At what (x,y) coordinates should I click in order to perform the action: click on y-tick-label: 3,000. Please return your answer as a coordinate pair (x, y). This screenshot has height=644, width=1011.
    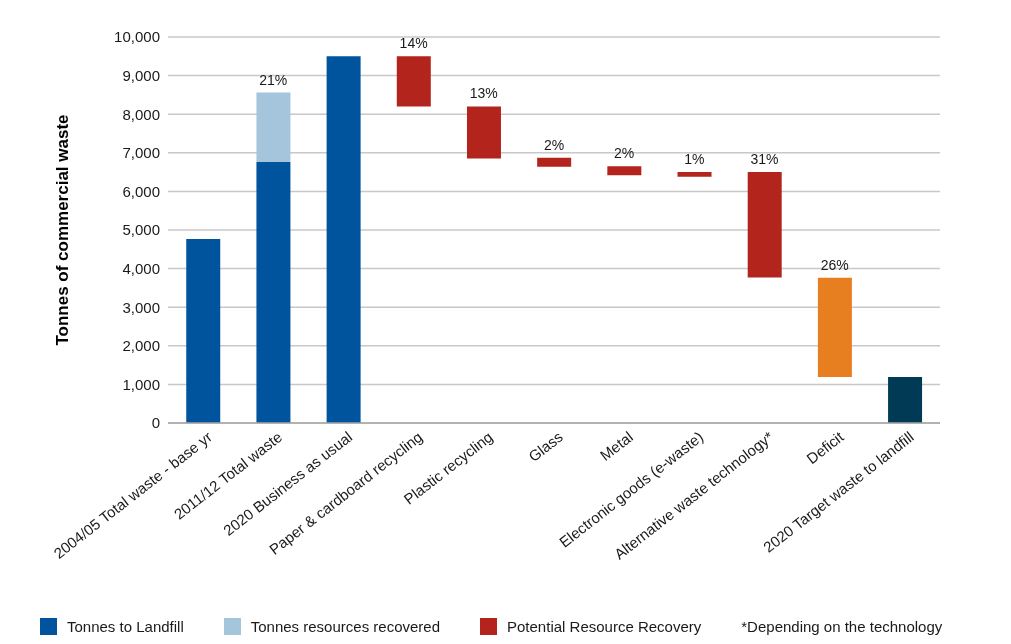
    Looking at the image, I should click on (141, 307).